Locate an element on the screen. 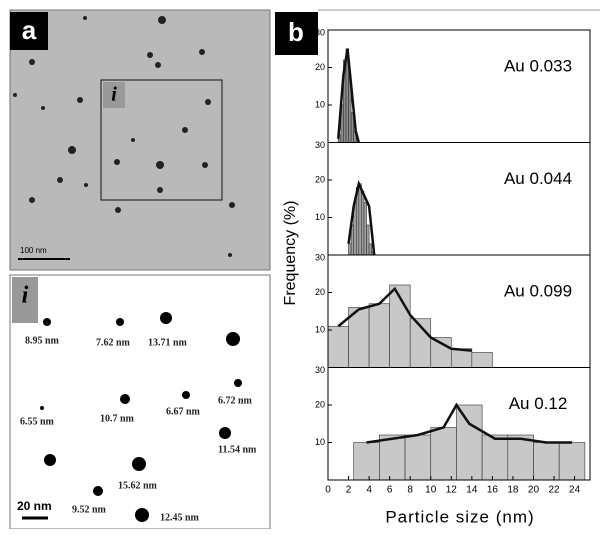 This screenshot has width=604, height=534. size-label: 8.95 nm is located at coordinates (42, 340).